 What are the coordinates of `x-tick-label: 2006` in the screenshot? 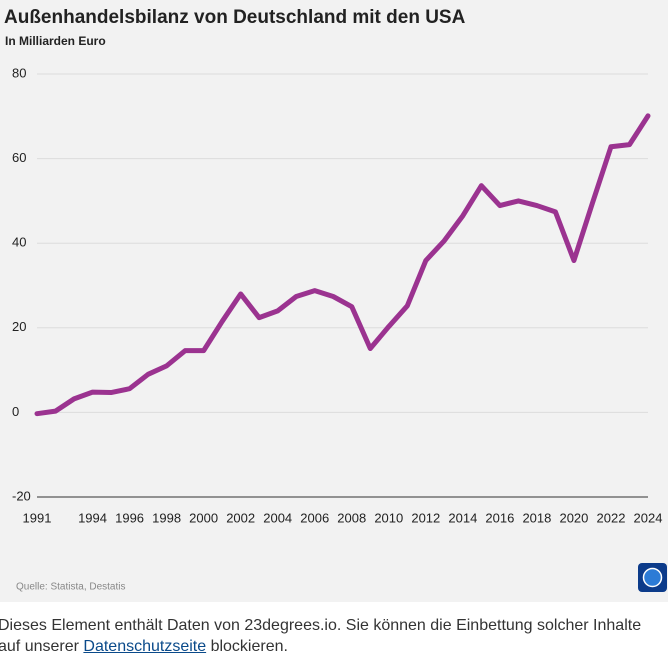 It's located at (314, 517).